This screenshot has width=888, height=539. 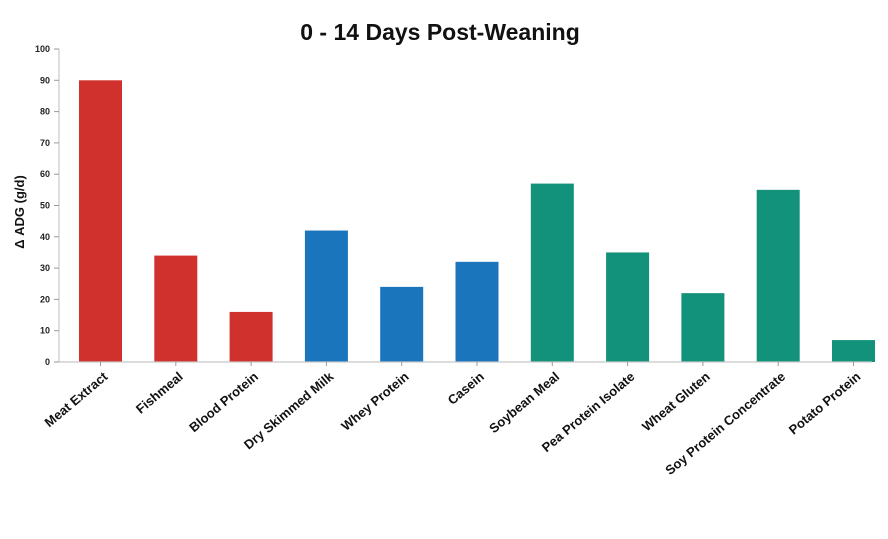 I want to click on y-axis: 0 10 20 30 40 50 60 70 80 90 100, so click(x=47, y=205).